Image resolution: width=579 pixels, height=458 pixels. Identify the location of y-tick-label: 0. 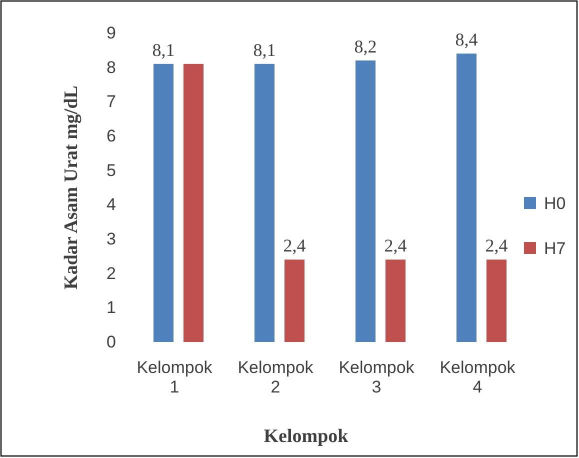
(111, 342).